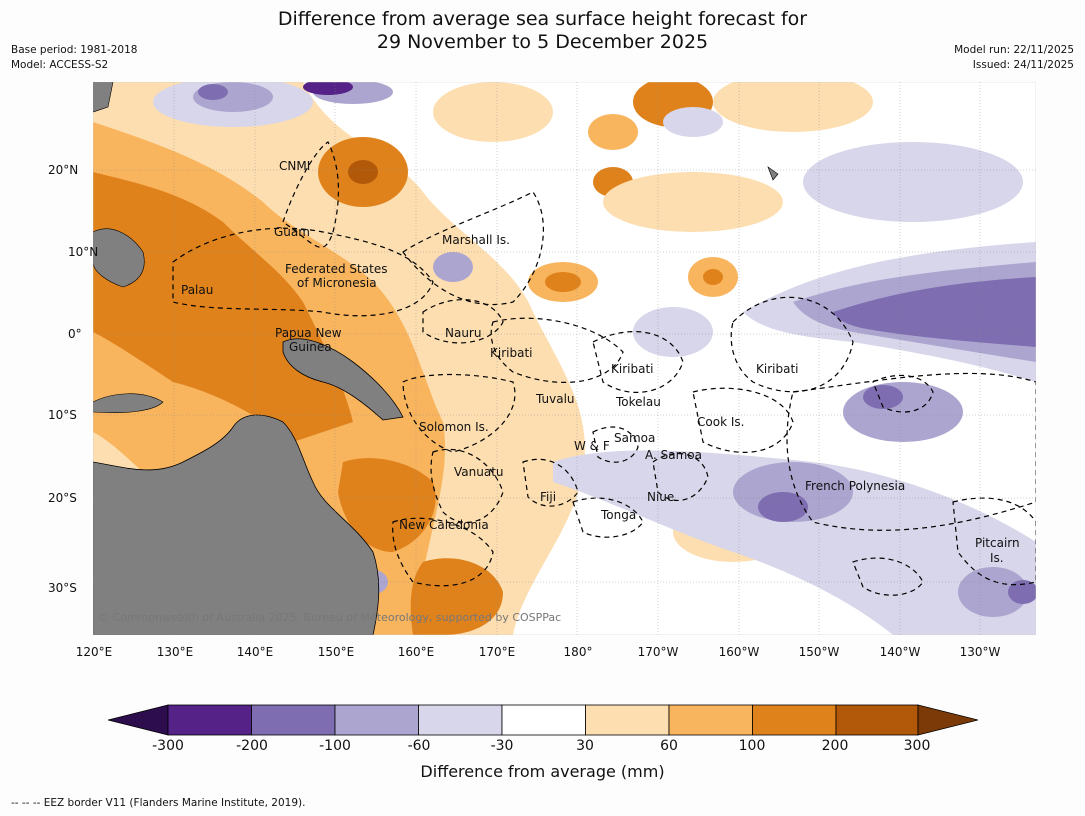 The image size is (1085, 816). Describe the element at coordinates (337, 283) in the screenshot. I see `region-label-fsm-2: of Micronesia` at that location.